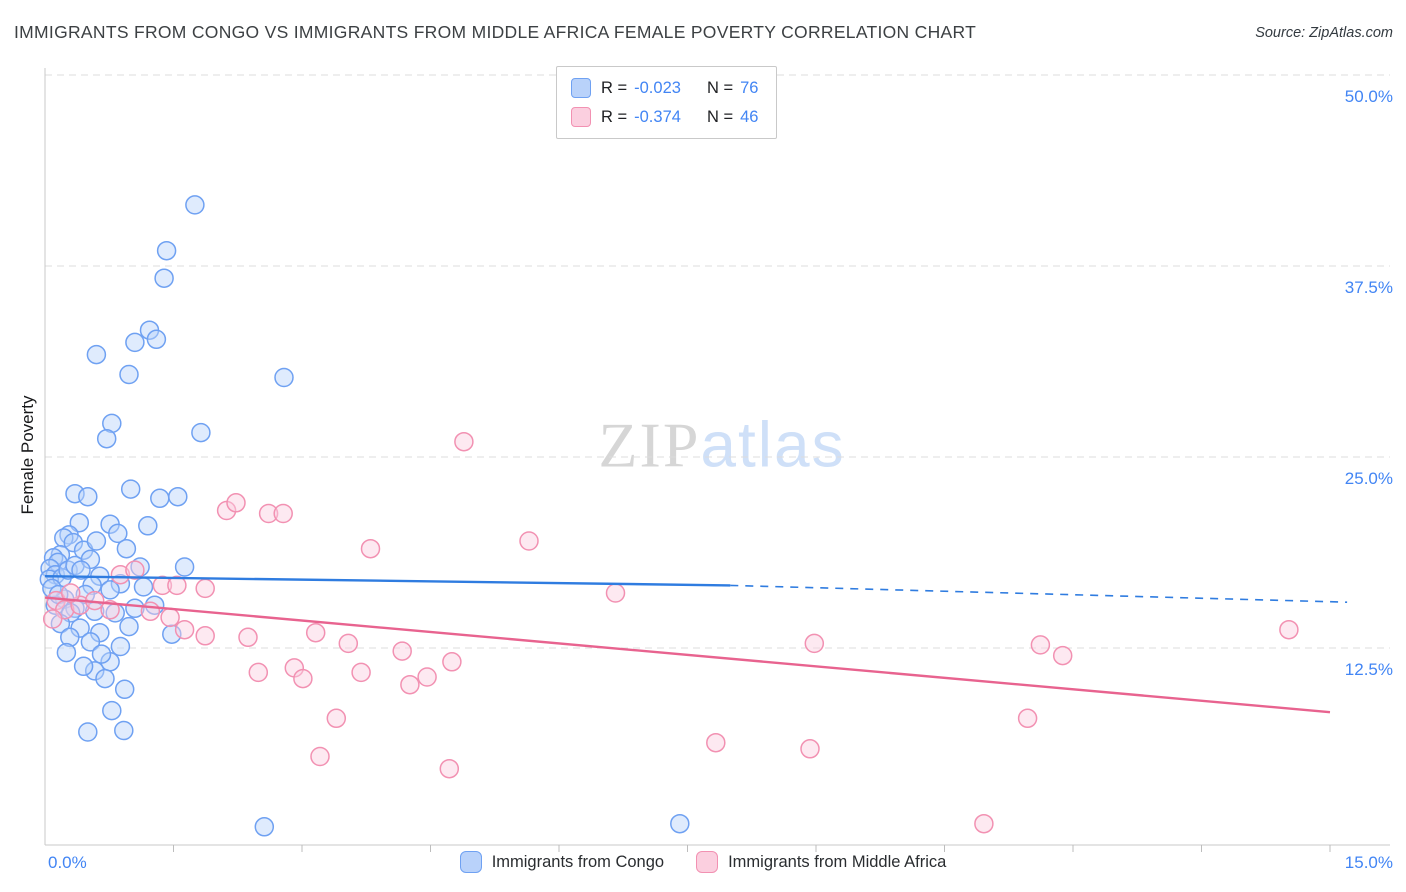 The image size is (1406, 892). I want to click on trend-line-congo, so click(387, 581).